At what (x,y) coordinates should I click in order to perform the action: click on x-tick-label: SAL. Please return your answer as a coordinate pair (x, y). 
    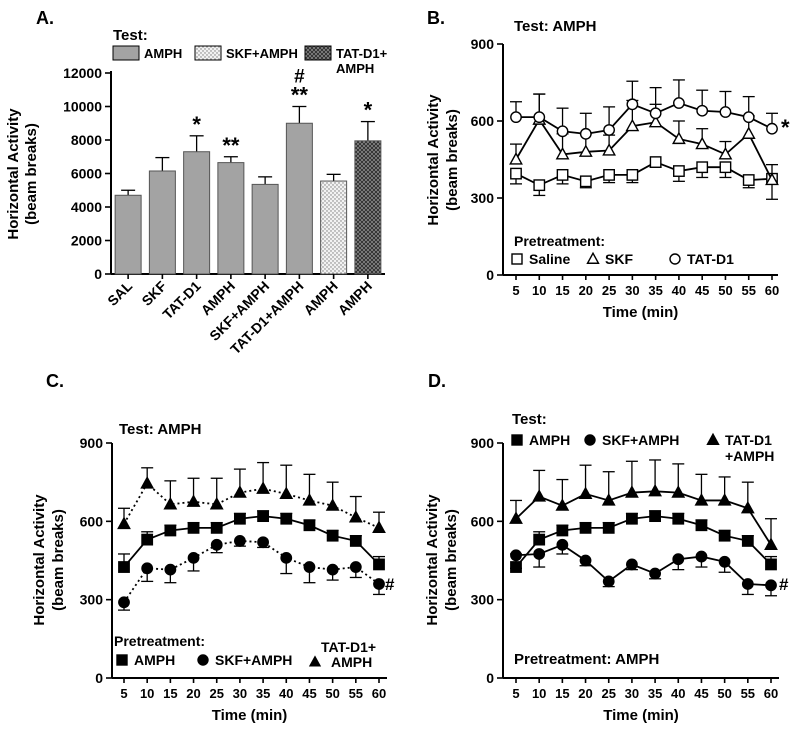
    Looking at the image, I should click on (119, 292).